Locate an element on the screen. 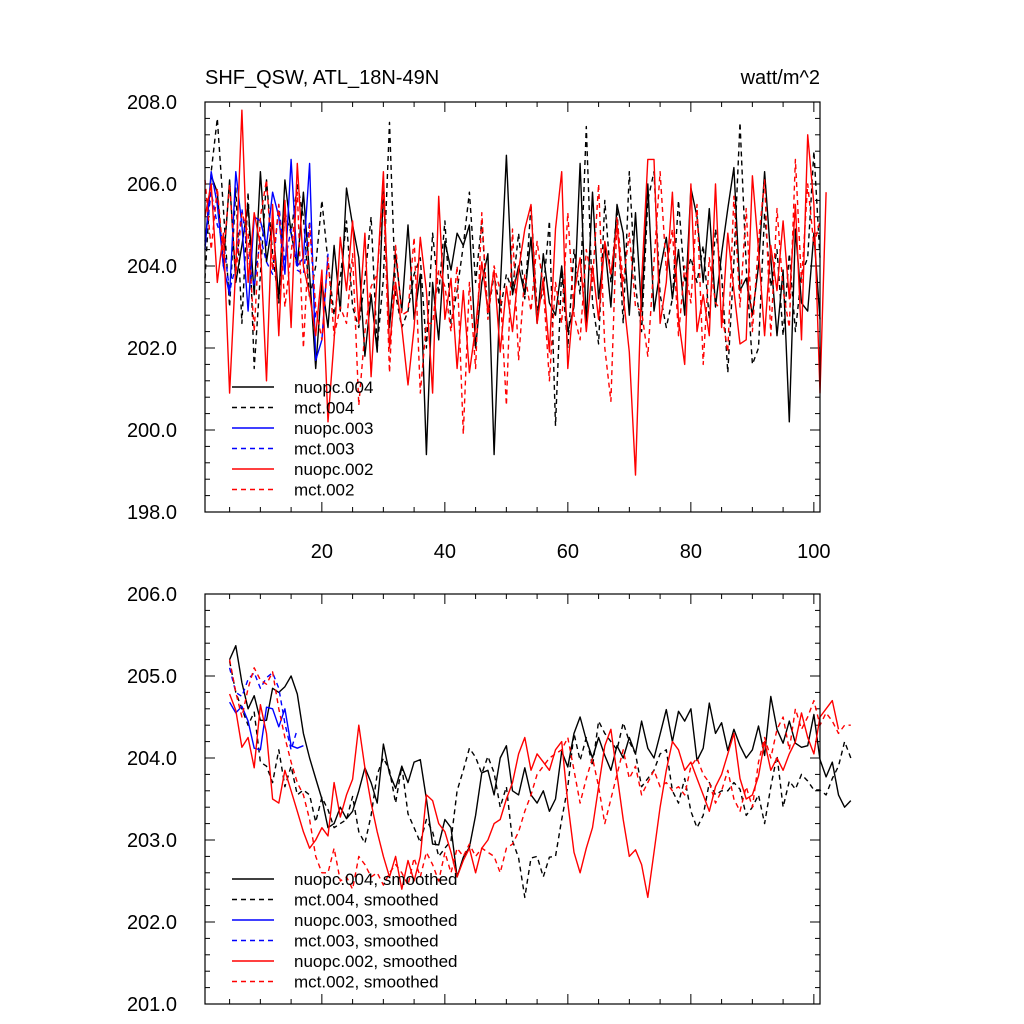 The height and width of the screenshot is (1024, 1024). chart-title: SHF_QSW, ATL_18N-49N is located at coordinates (322, 78).